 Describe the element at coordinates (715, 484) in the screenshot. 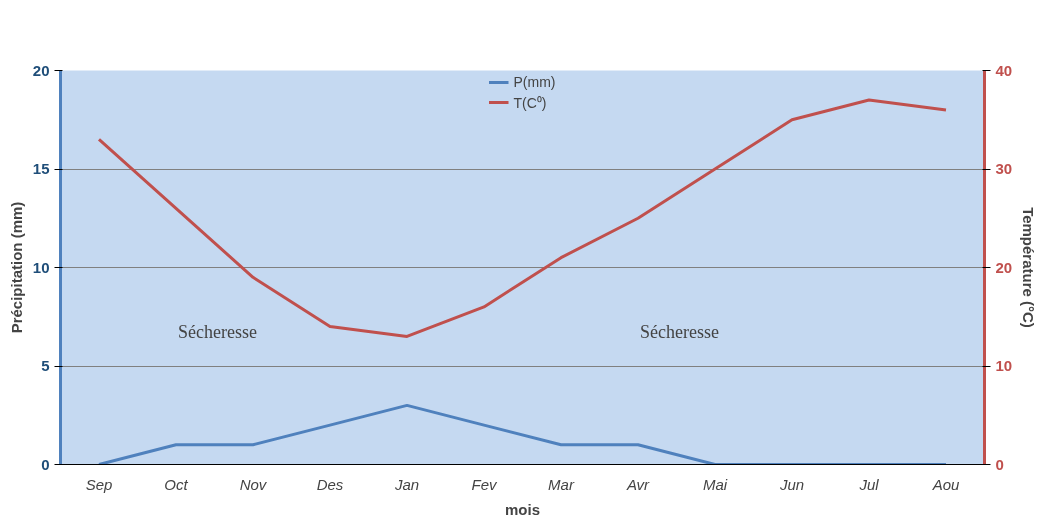

I see `x-tick-label: Mai` at that location.